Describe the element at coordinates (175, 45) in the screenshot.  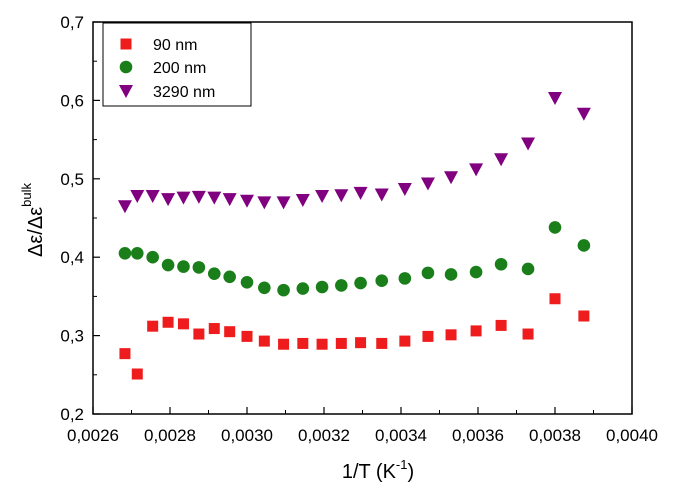
I see `legend-label-90nm: 90 nm` at that location.